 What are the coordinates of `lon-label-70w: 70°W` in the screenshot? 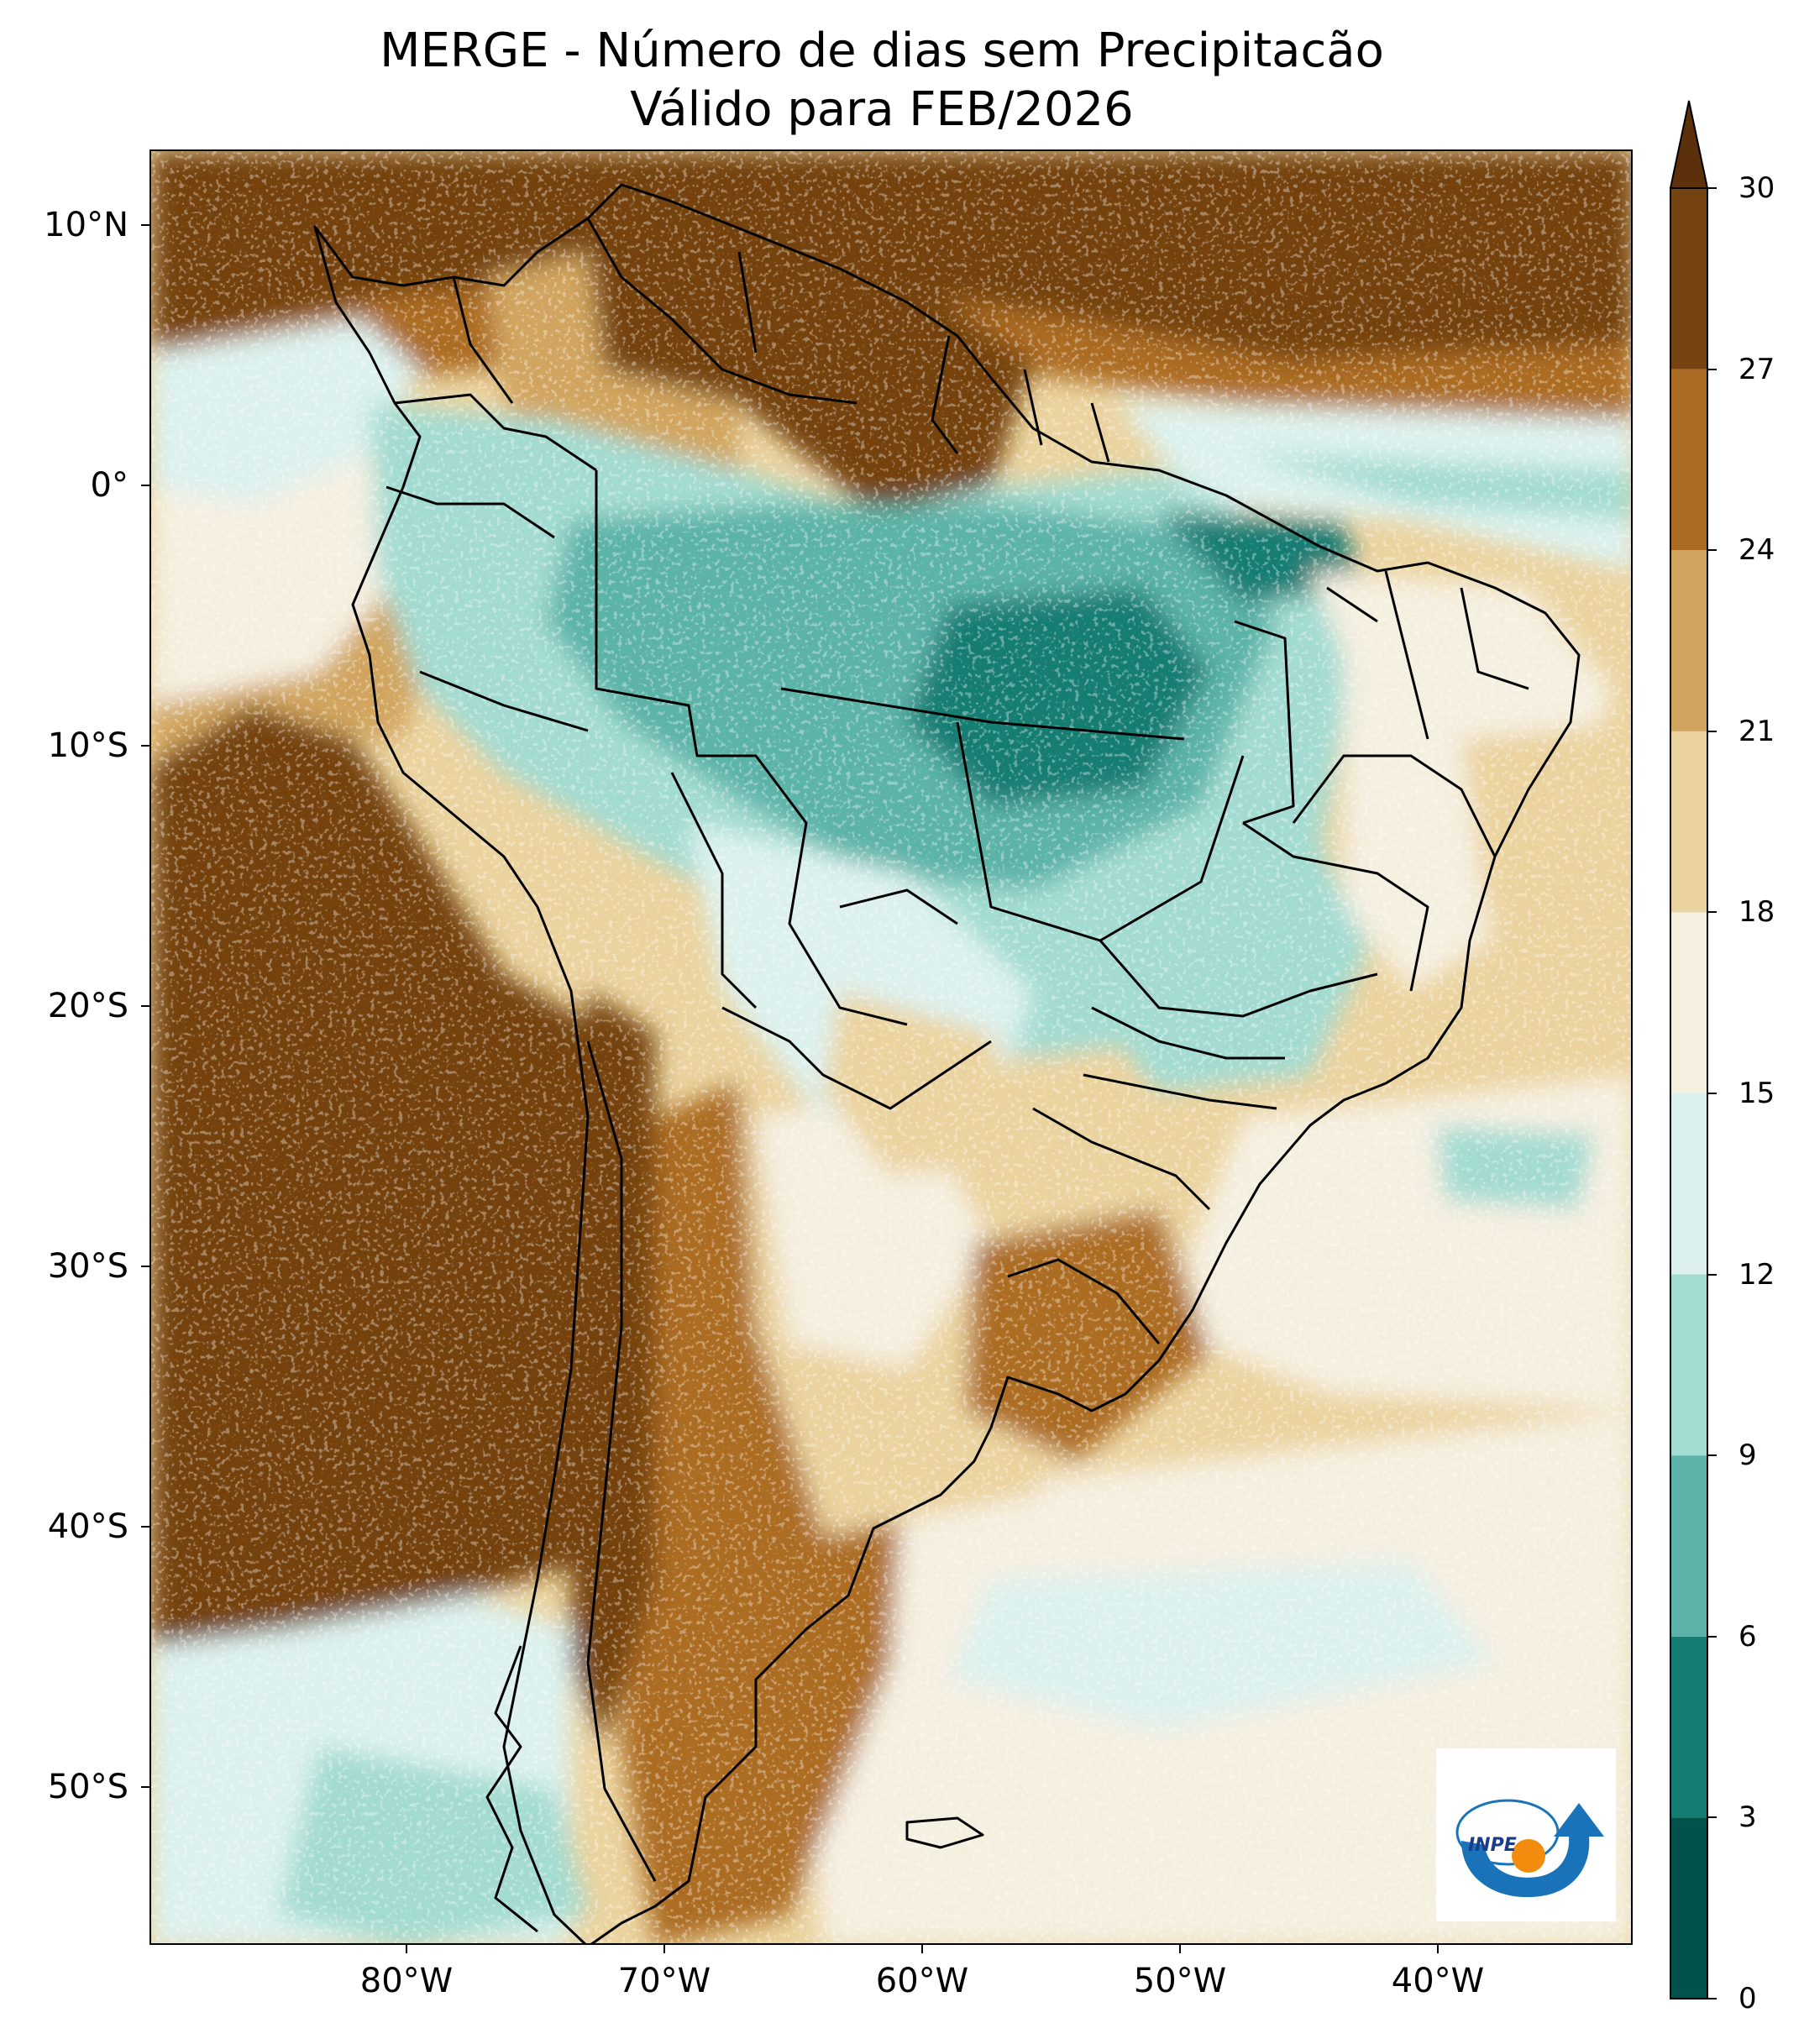 It's located at (664, 1981).